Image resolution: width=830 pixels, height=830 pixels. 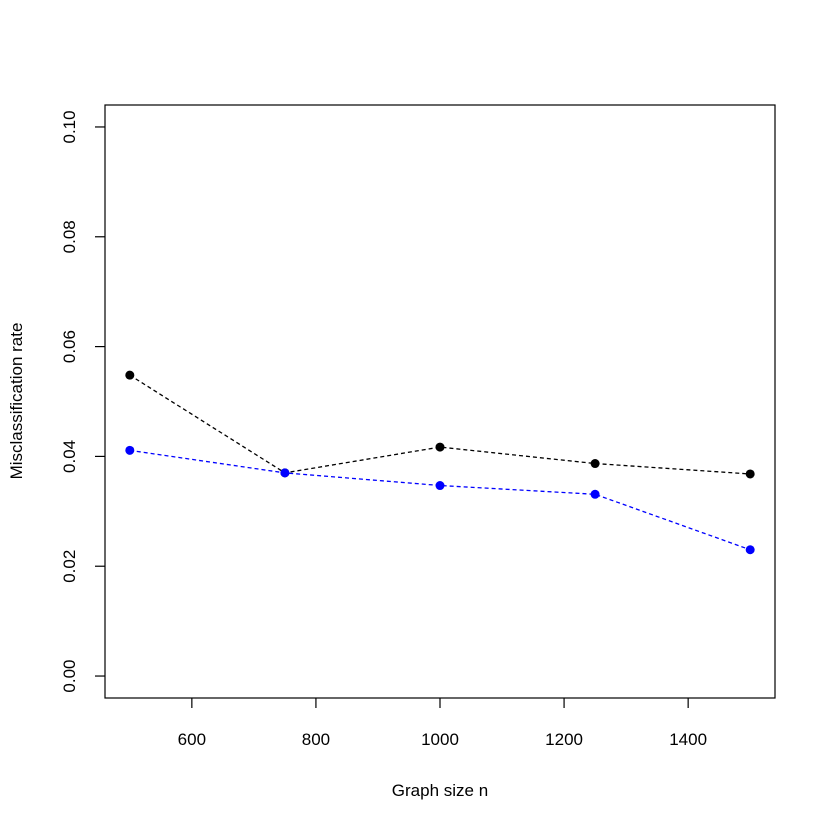 I want to click on y-tick-label: 0.06, so click(x=69, y=346).